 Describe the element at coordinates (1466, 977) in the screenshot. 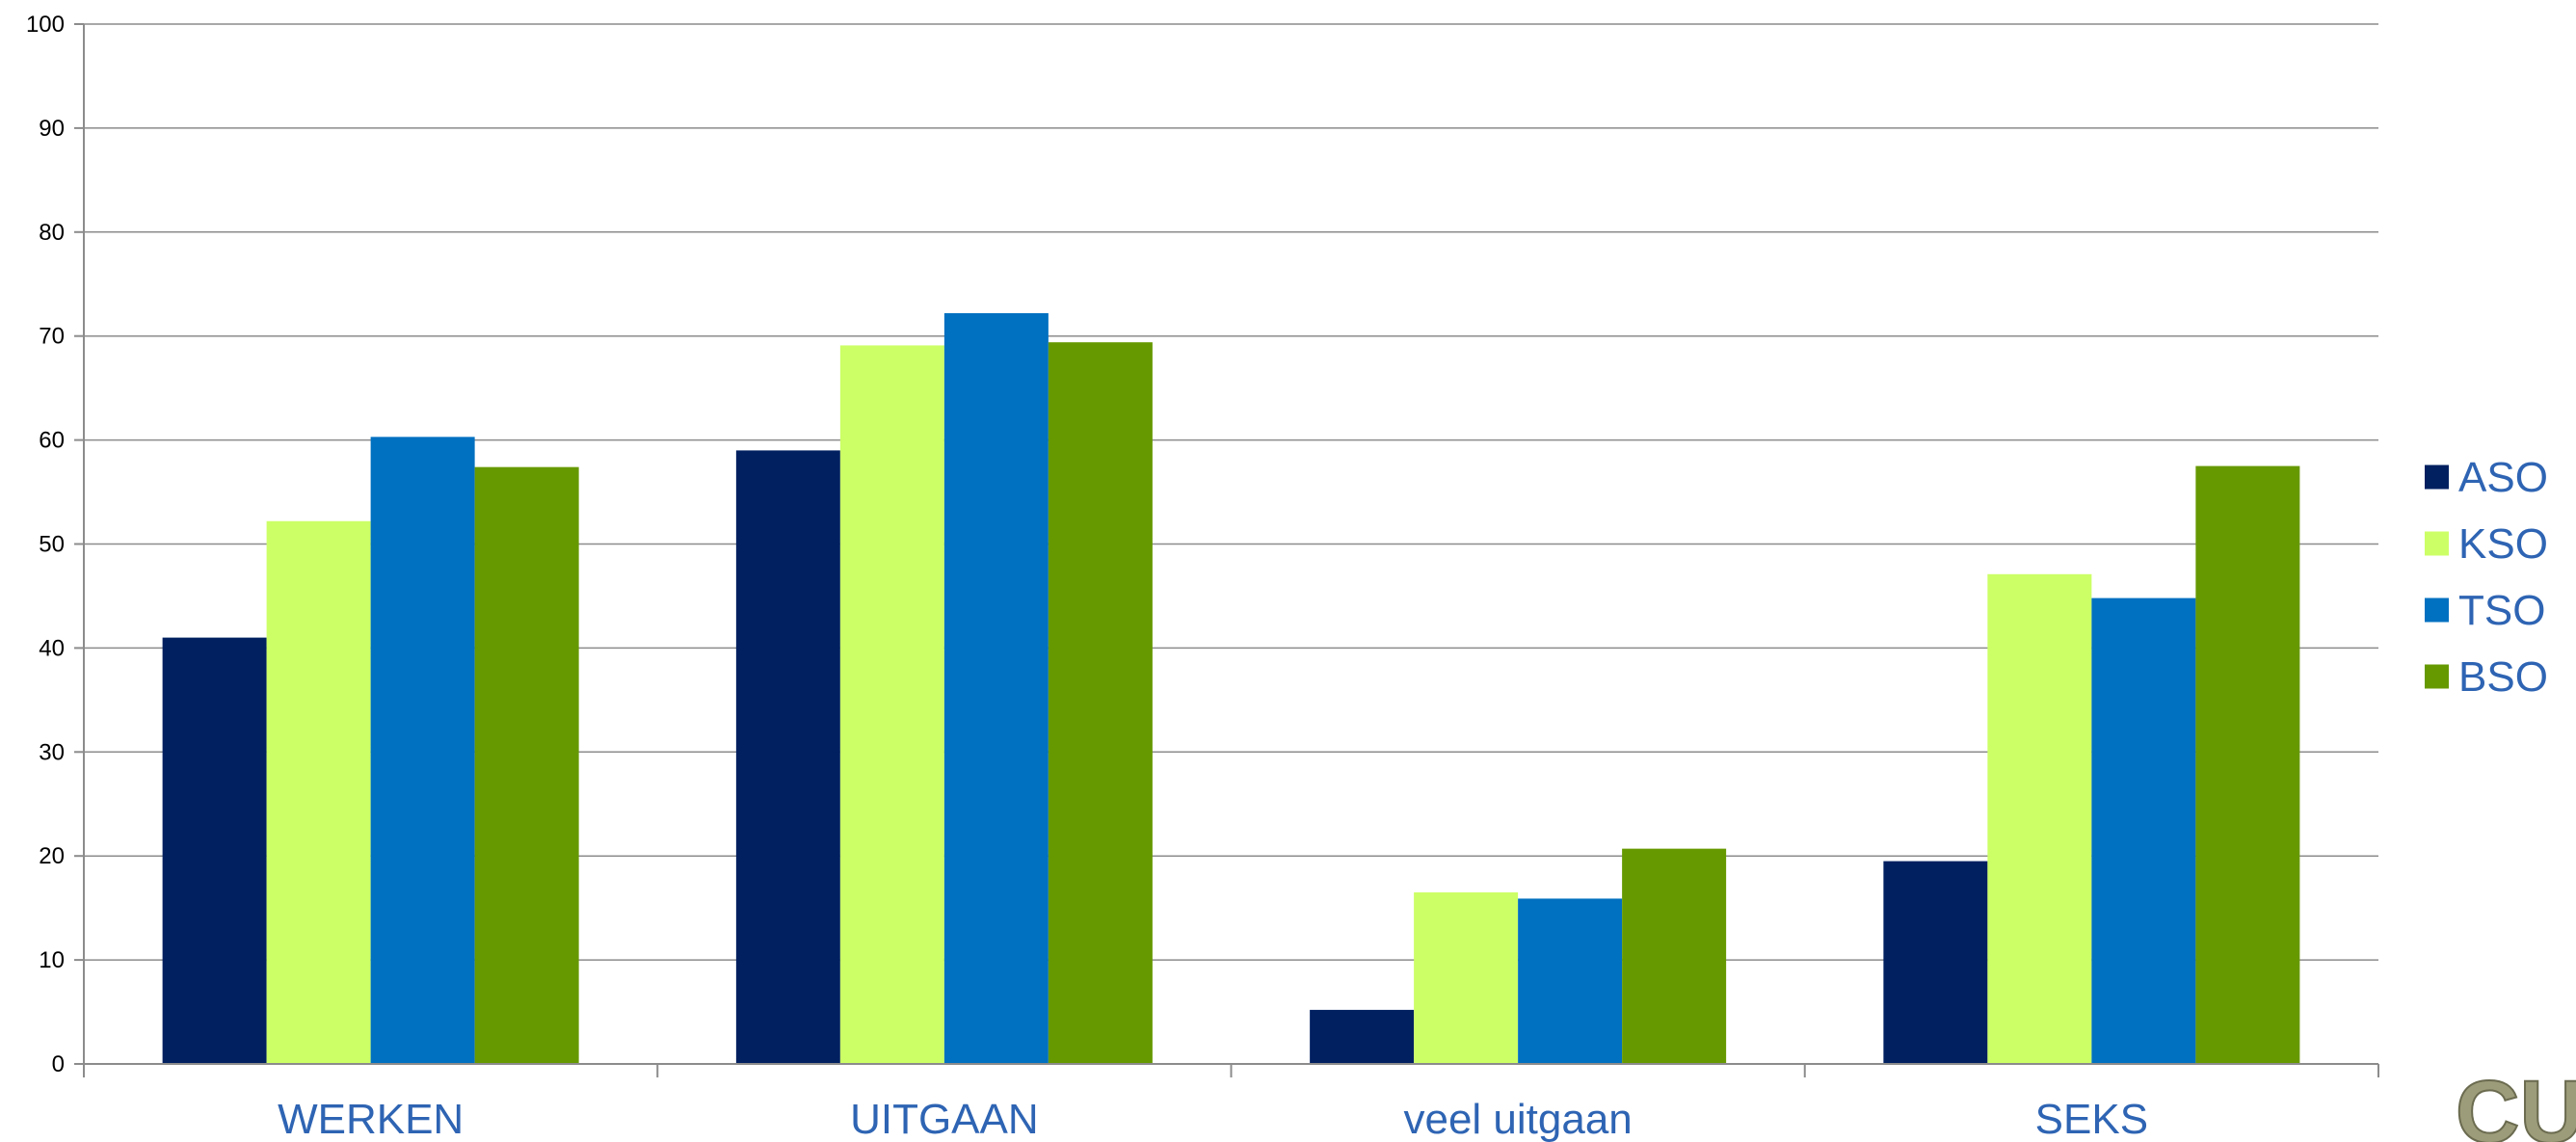

I see `bar-kso-veel-uitgaan` at that location.